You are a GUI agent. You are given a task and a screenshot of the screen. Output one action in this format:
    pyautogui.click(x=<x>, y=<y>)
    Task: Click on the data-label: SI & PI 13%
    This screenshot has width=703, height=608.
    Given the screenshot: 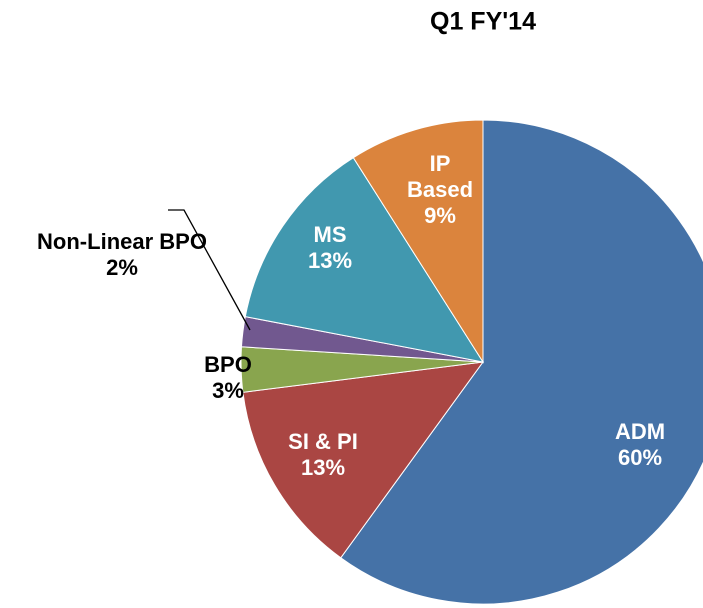 What is the action you would take?
    pyautogui.click(x=323, y=455)
    